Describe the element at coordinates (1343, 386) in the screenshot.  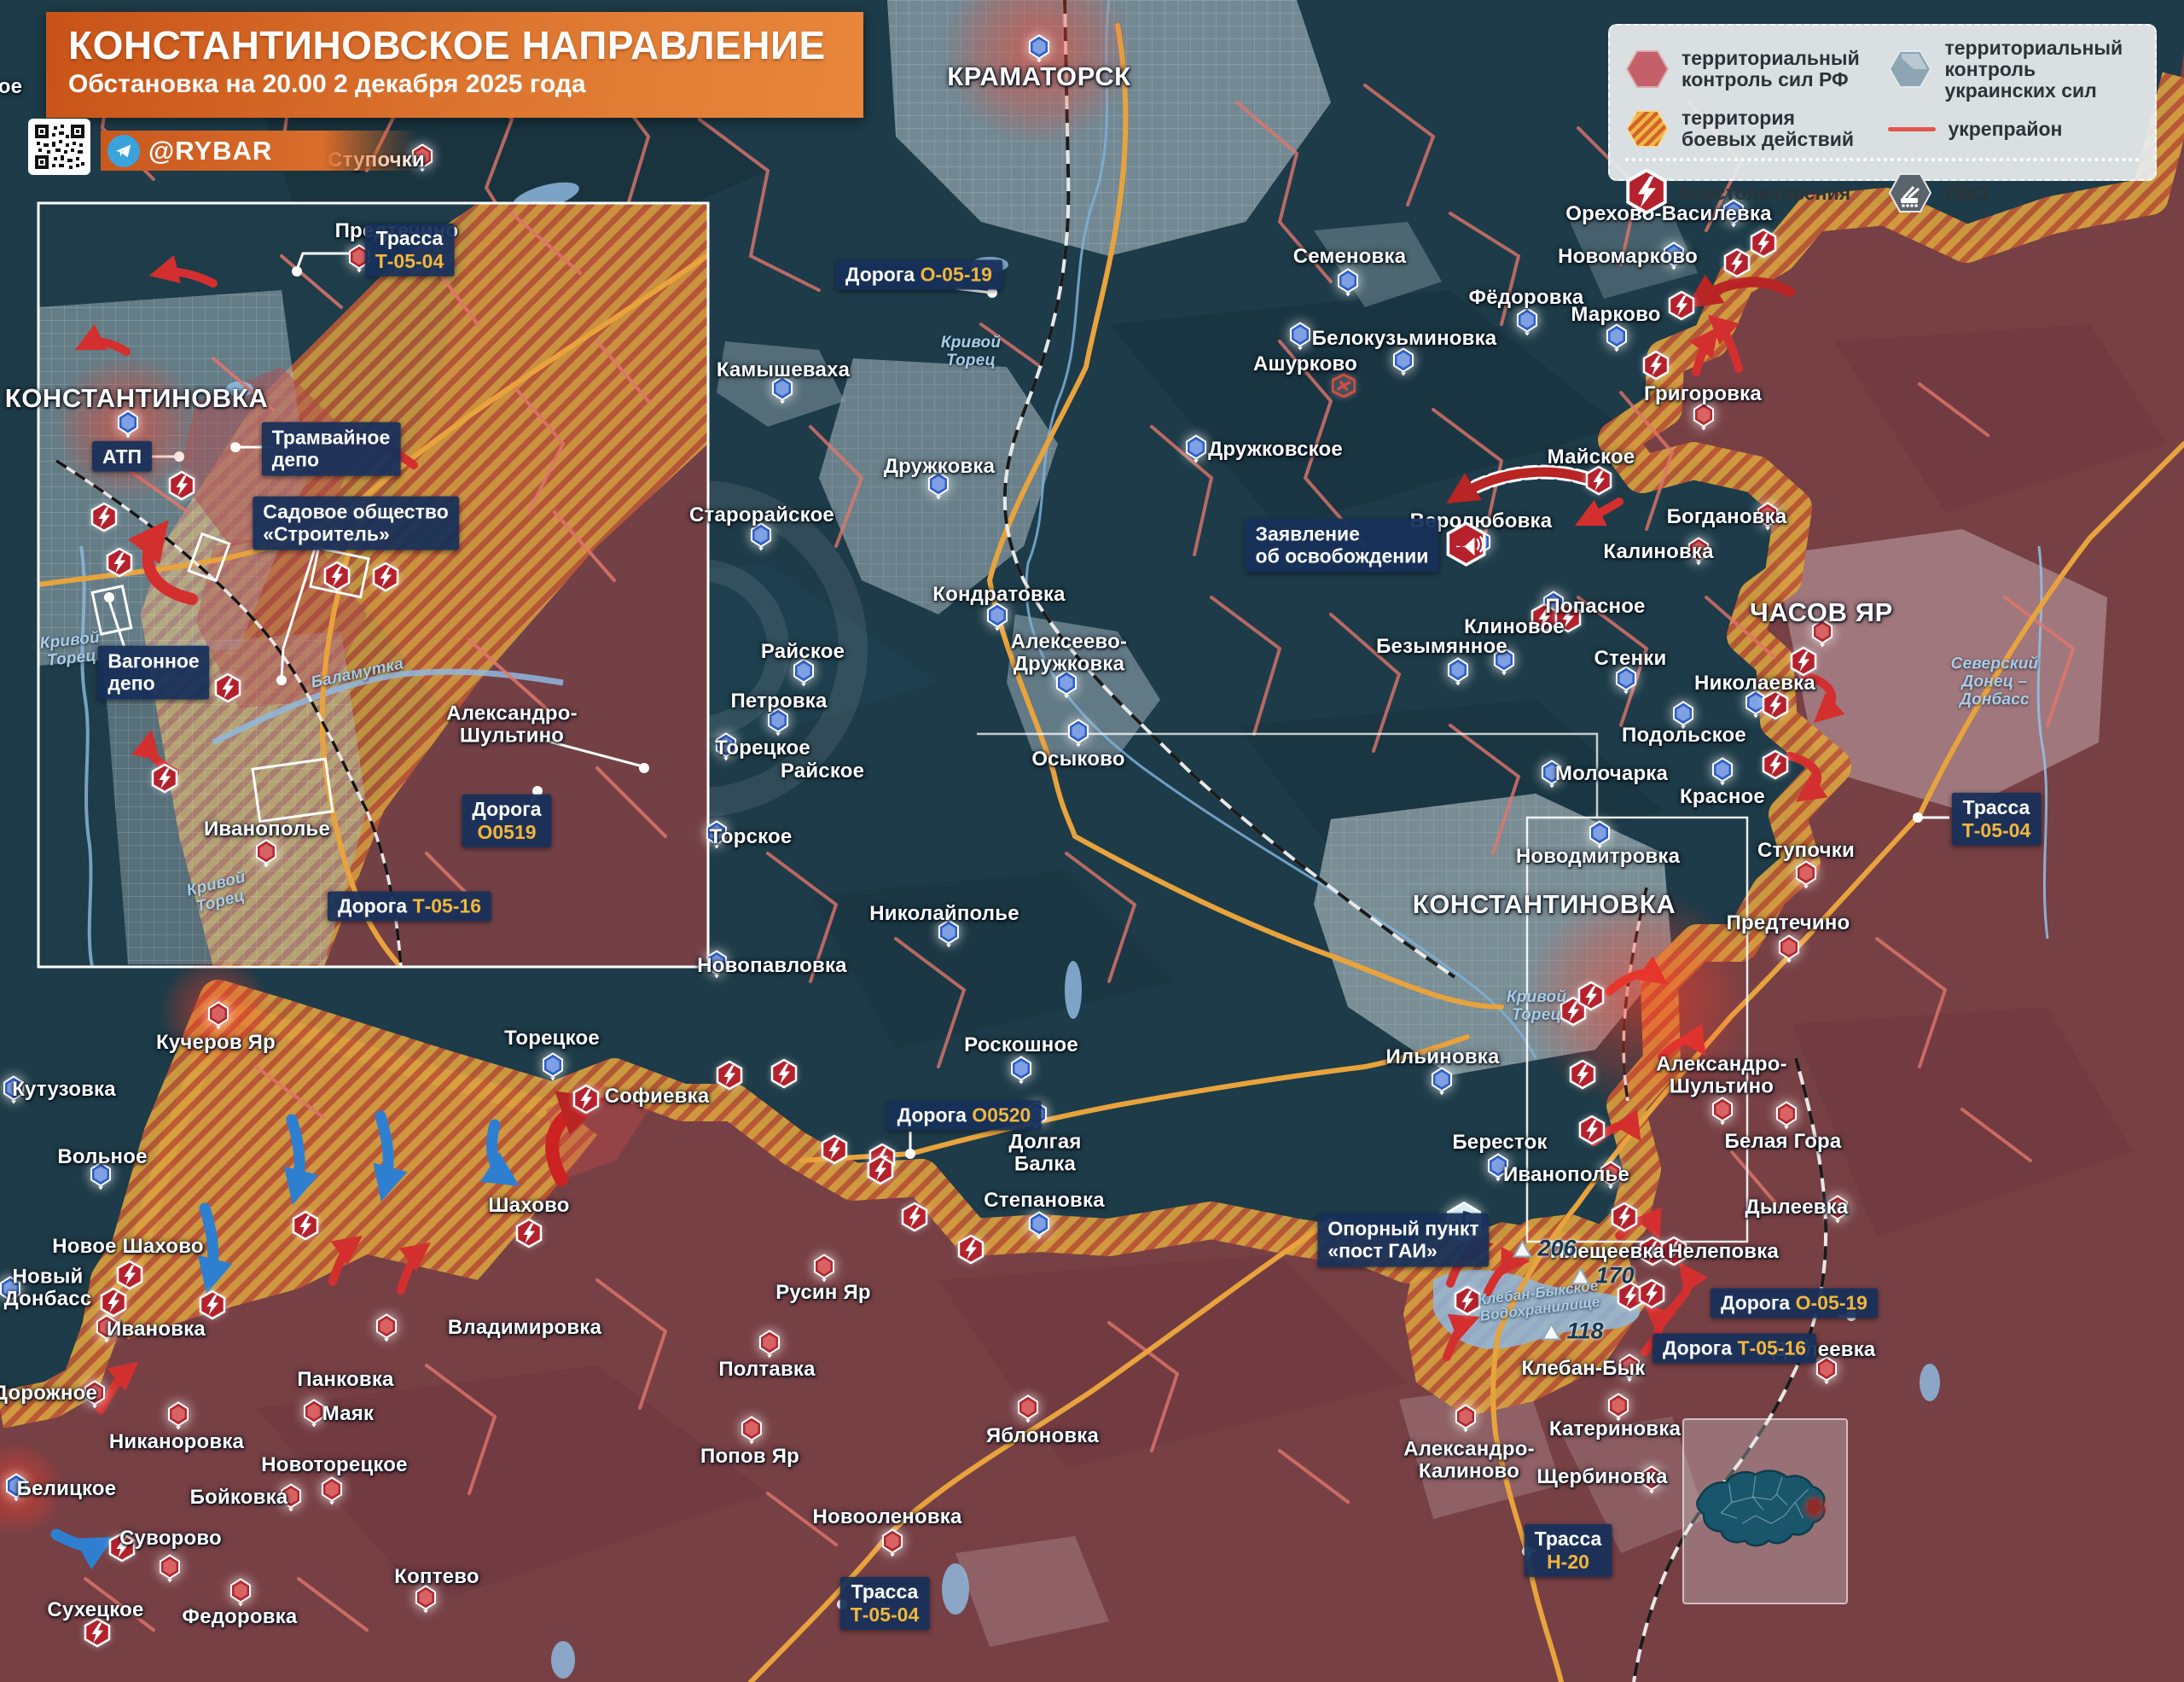
I see `air-defense-destroyed-icon` at that location.